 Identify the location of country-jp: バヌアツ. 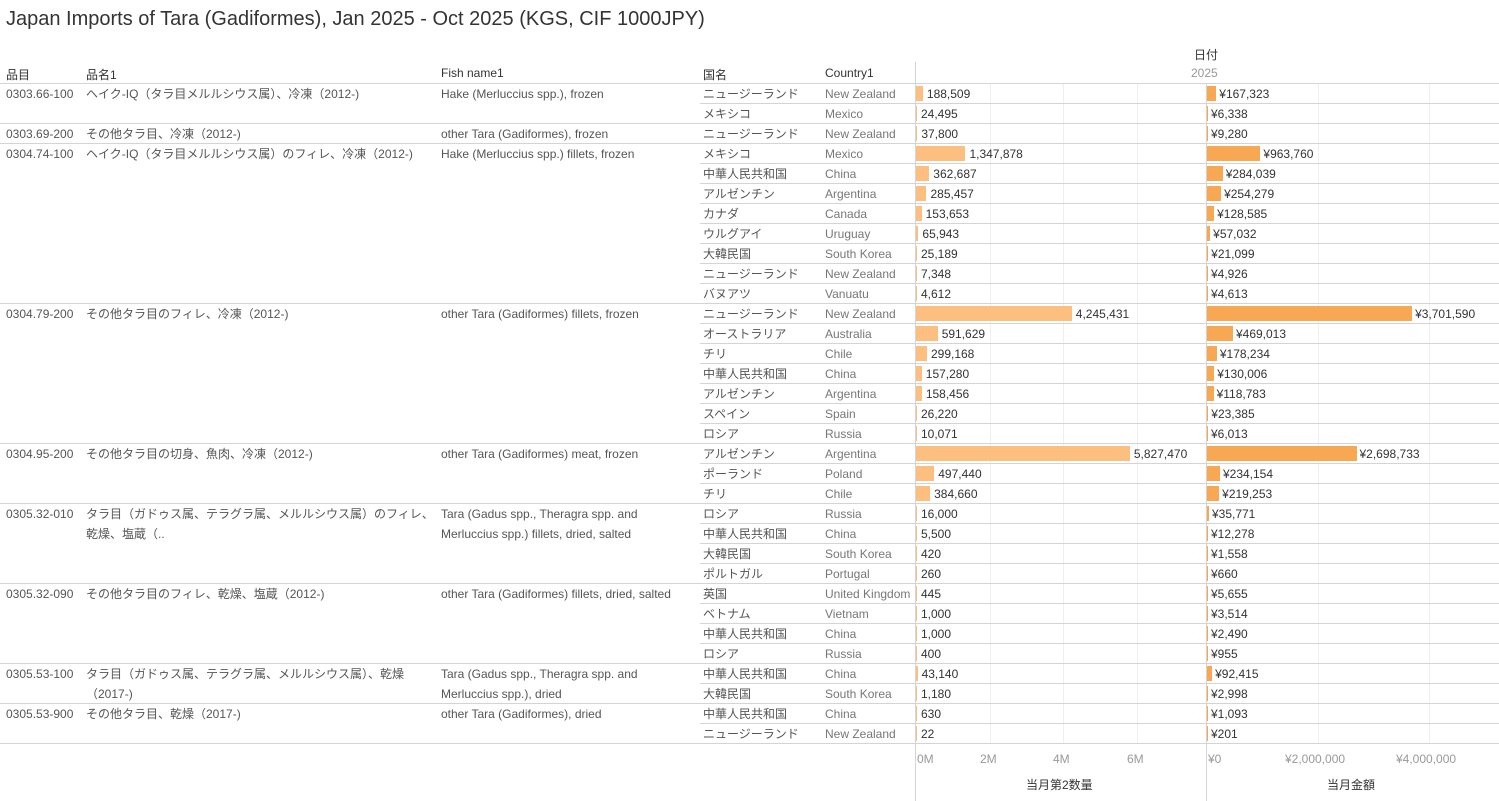
(727, 294).